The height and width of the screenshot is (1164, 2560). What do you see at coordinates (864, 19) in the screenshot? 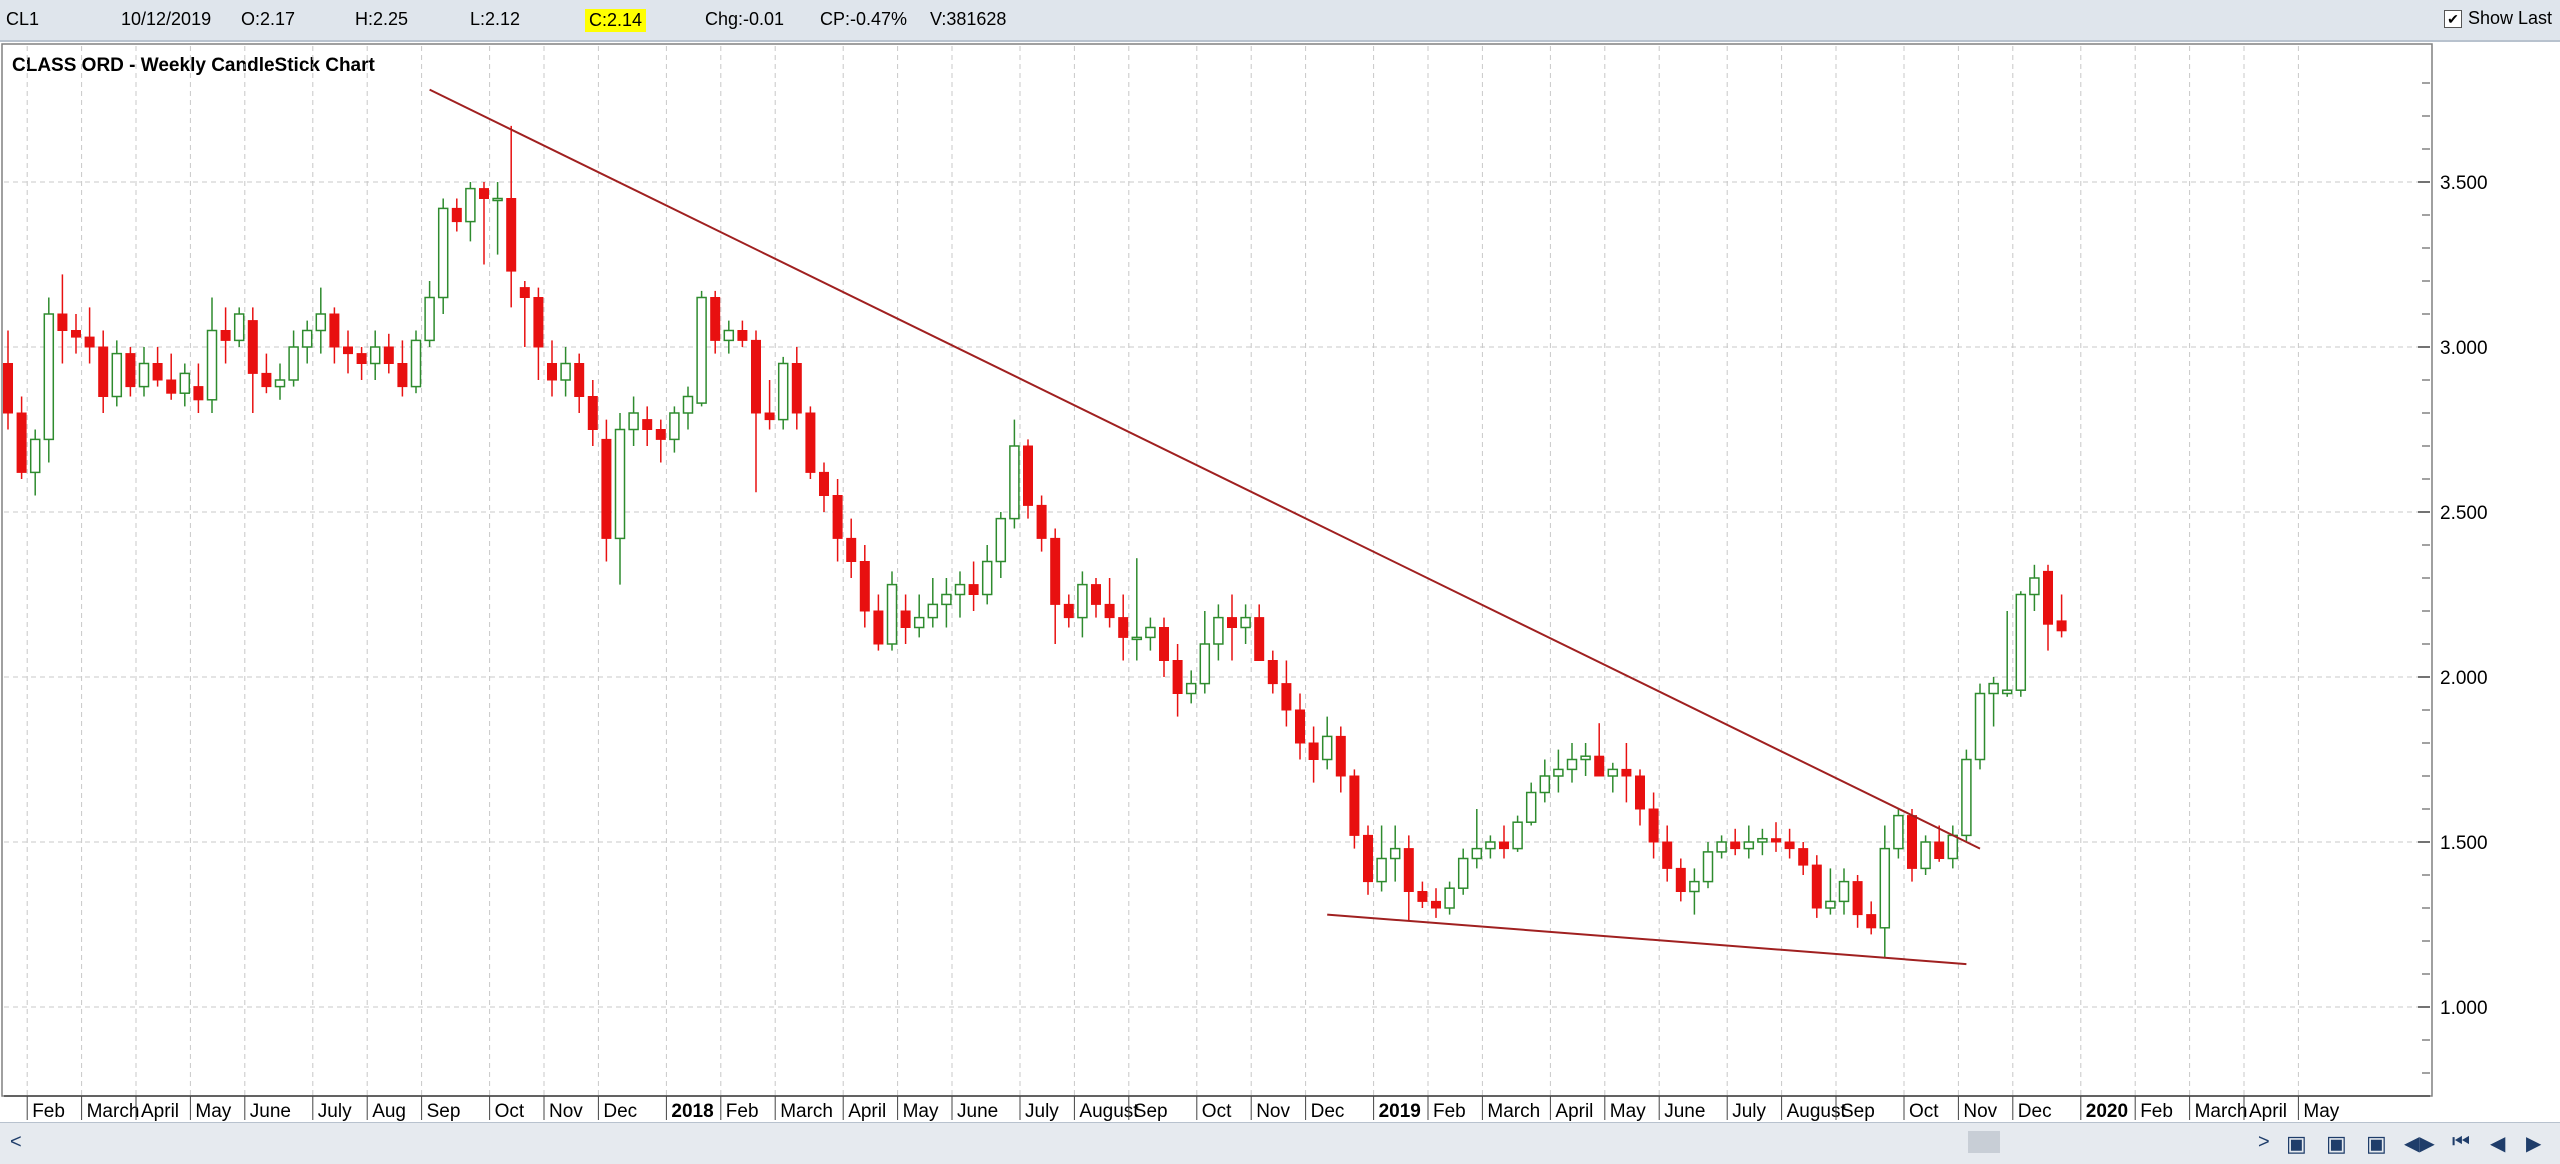
I see `change-pct-label: CP:-0.47%` at bounding box center [864, 19].